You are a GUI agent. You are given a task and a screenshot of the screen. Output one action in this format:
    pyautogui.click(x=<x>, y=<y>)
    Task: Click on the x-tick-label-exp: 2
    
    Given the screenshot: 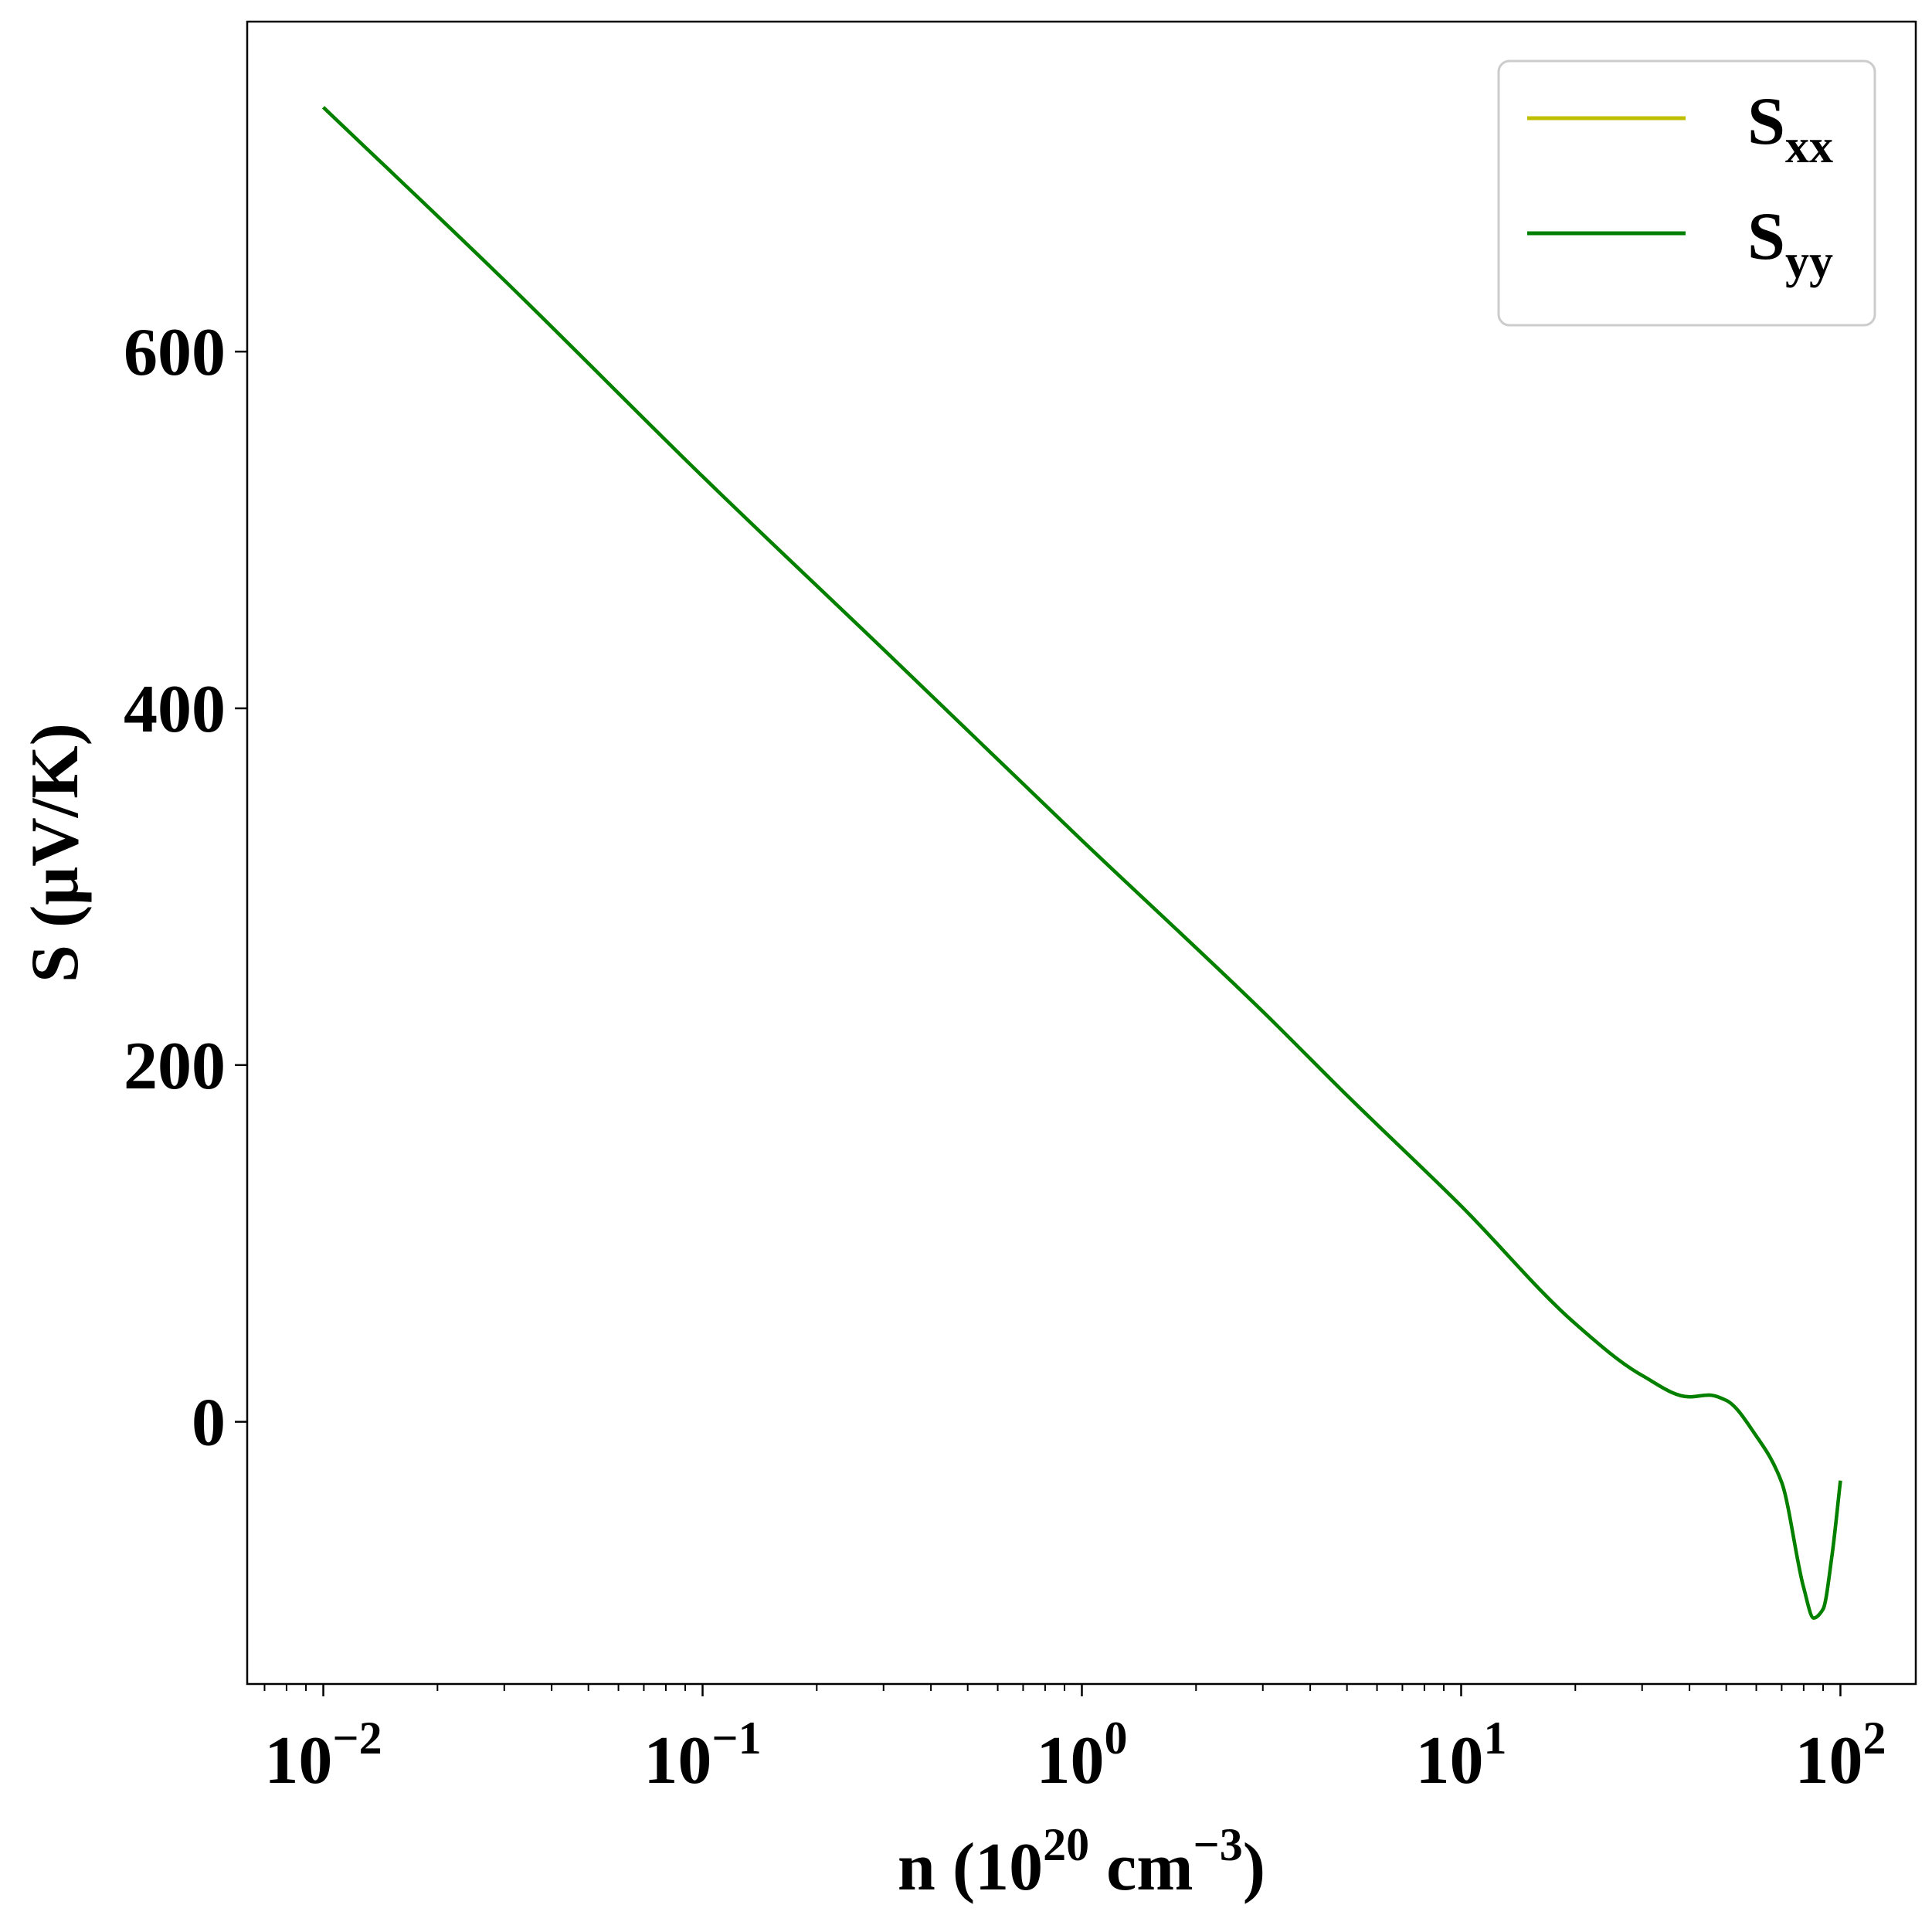 What is the action you would take?
    pyautogui.click(x=1874, y=1738)
    